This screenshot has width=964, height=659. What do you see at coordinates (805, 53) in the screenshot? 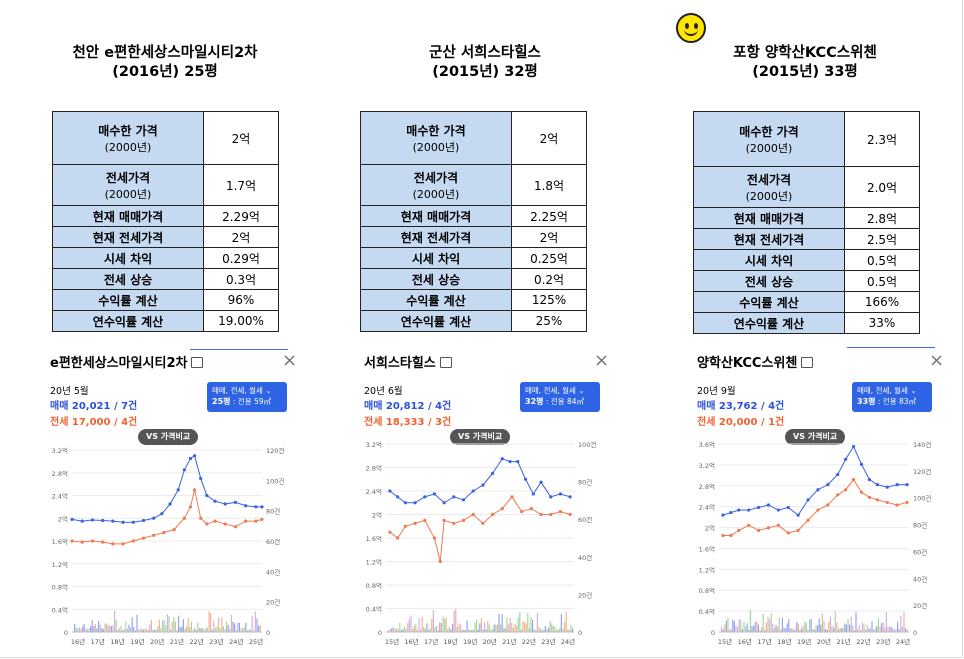
I see `panel-title-line1: 포항 양학산KCC스위첸` at bounding box center [805, 53].